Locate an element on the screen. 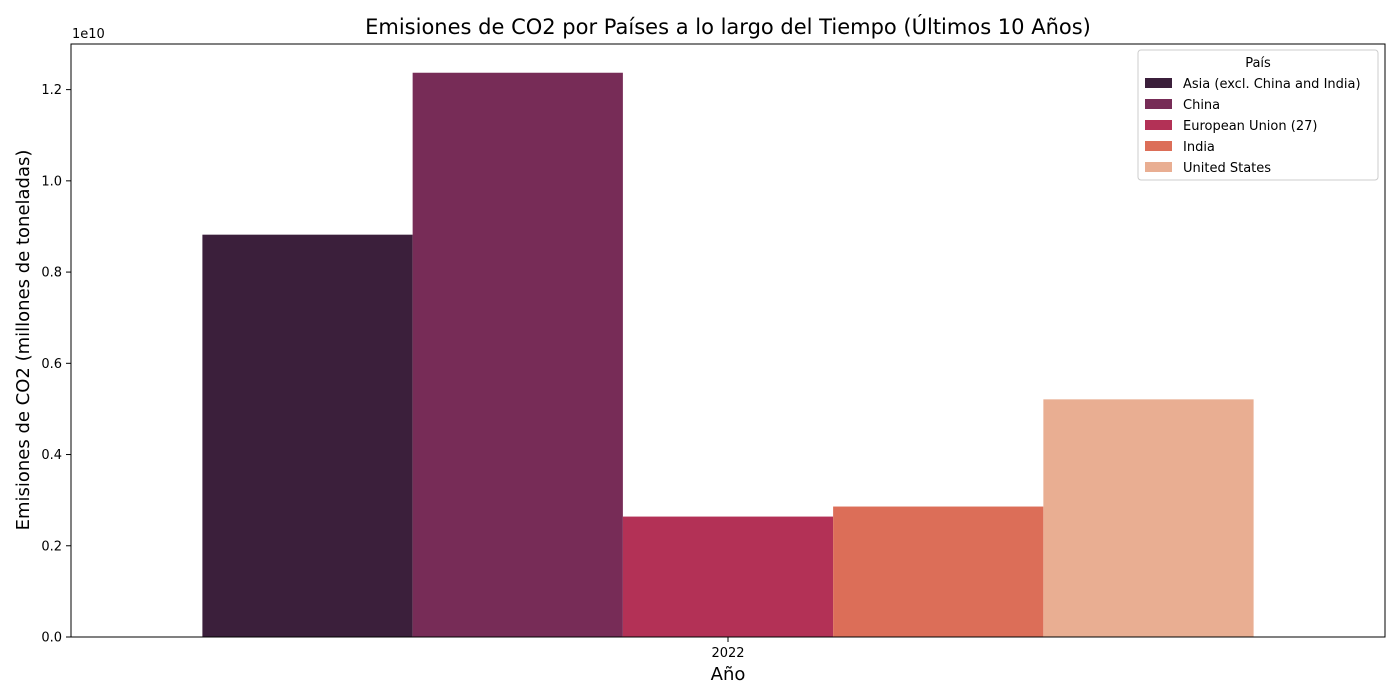 Image resolution: width=1400 pixels, height=700 pixels. legend-label: Asia (excl. China and India) is located at coordinates (1272, 84).